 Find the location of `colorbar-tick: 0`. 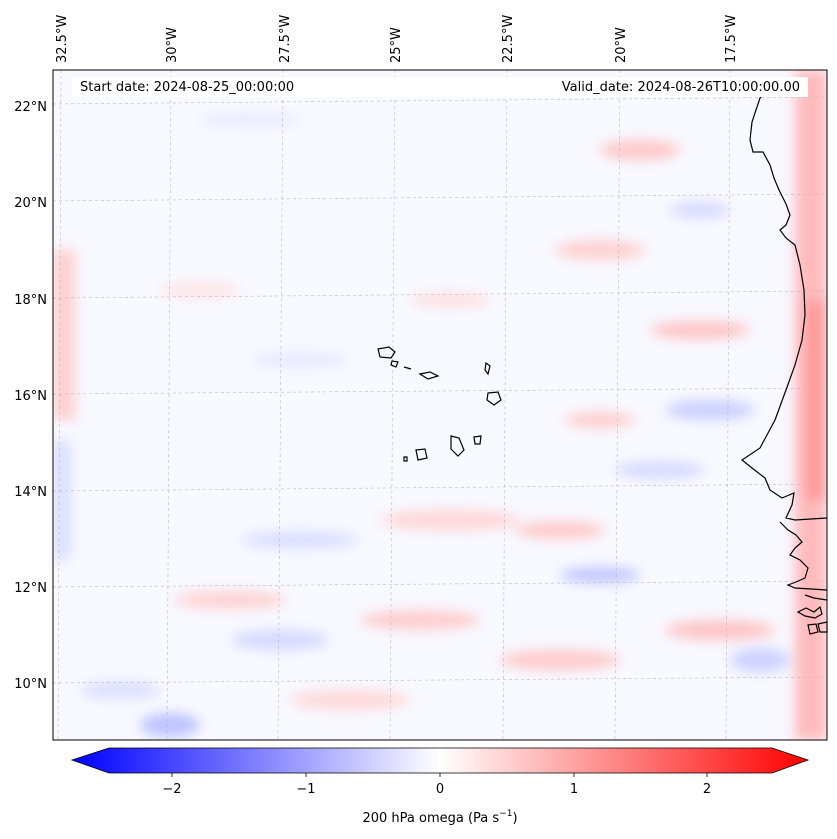

colorbar-tick: 0 is located at coordinates (440, 789).